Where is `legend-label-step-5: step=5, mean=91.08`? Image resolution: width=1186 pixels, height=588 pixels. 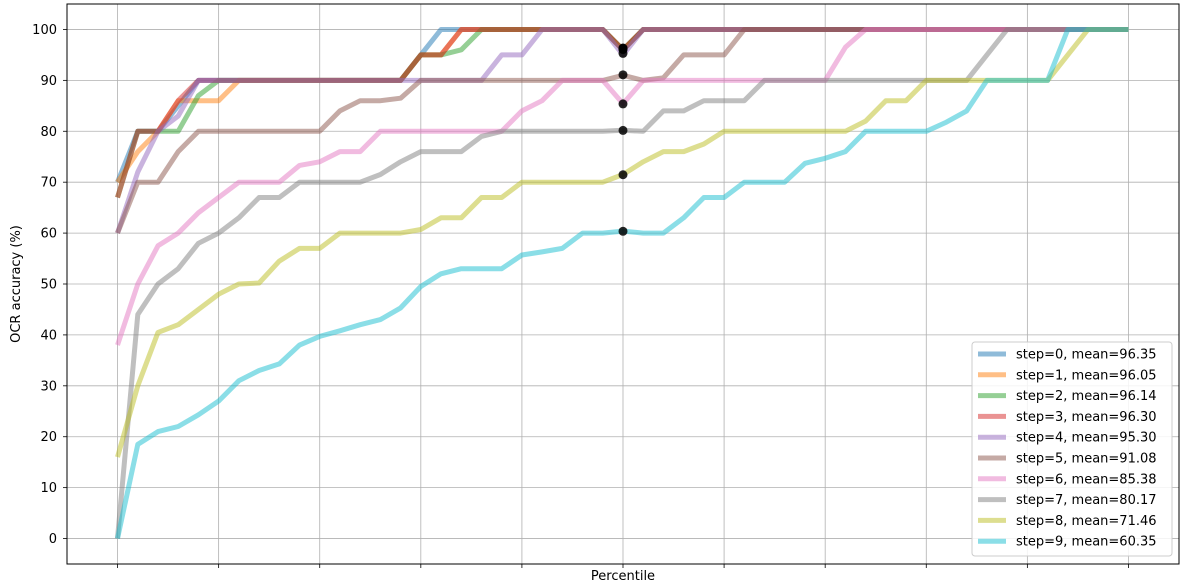 legend-label-step-5: step=5, mean=91.08 is located at coordinates (1086, 459).